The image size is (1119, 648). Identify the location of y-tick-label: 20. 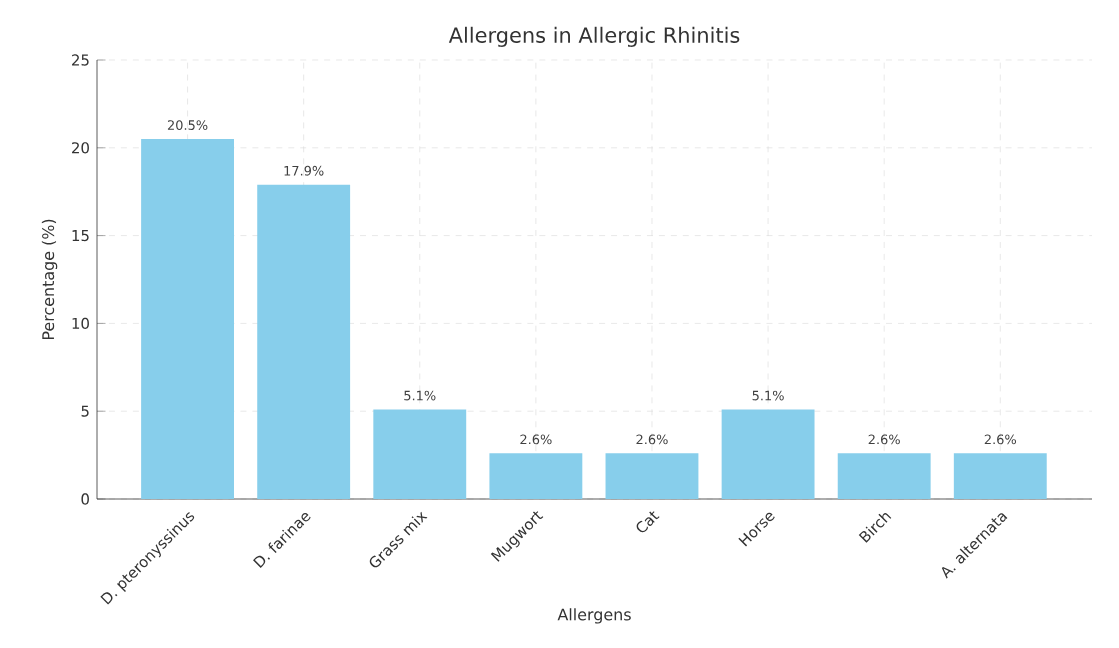
(80, 148).